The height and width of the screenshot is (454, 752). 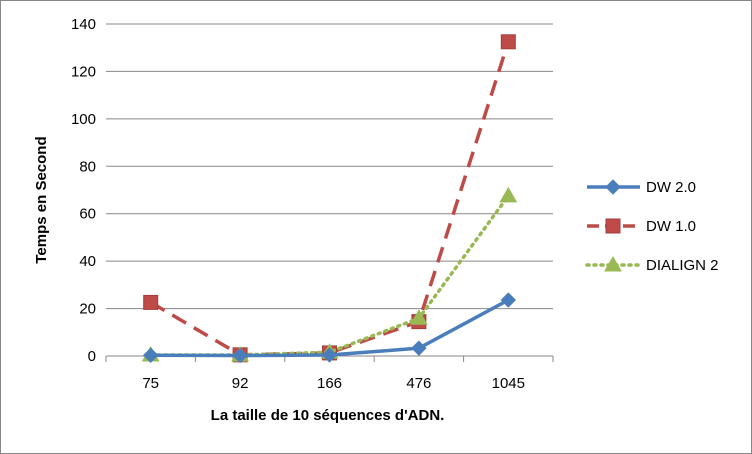 I want to click on y-tick-label: 0, so click(x=92, y=356).